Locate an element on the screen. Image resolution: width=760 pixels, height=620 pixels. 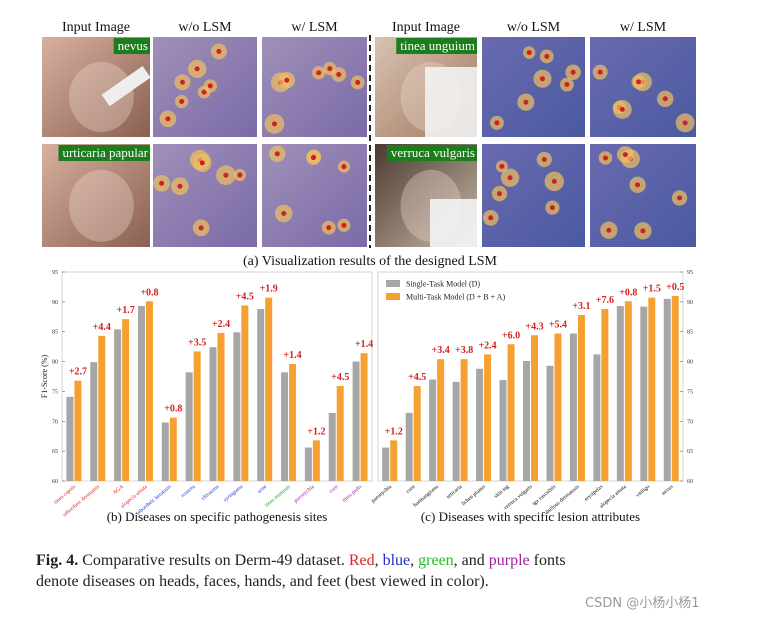
caption-text: , is located at coordinates (414, 560).